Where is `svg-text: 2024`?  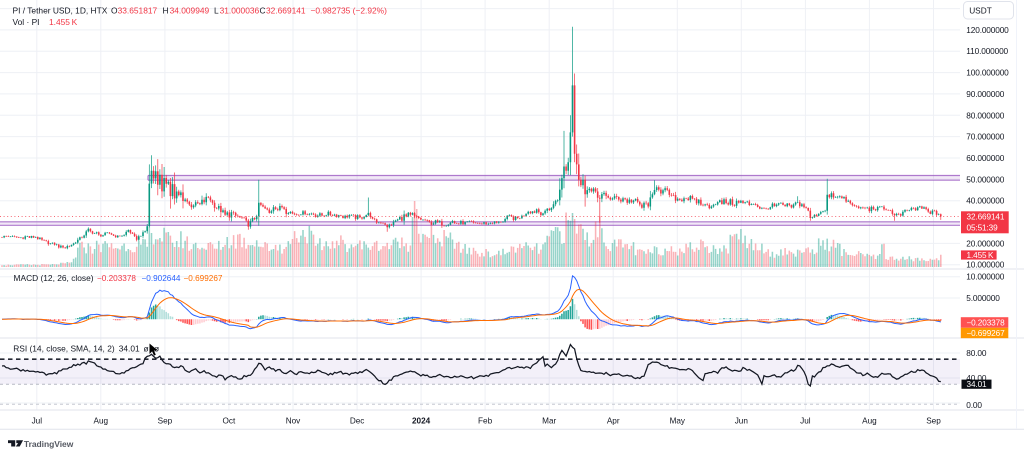 svg-text: 2024 is located at coordinates (421, 421).